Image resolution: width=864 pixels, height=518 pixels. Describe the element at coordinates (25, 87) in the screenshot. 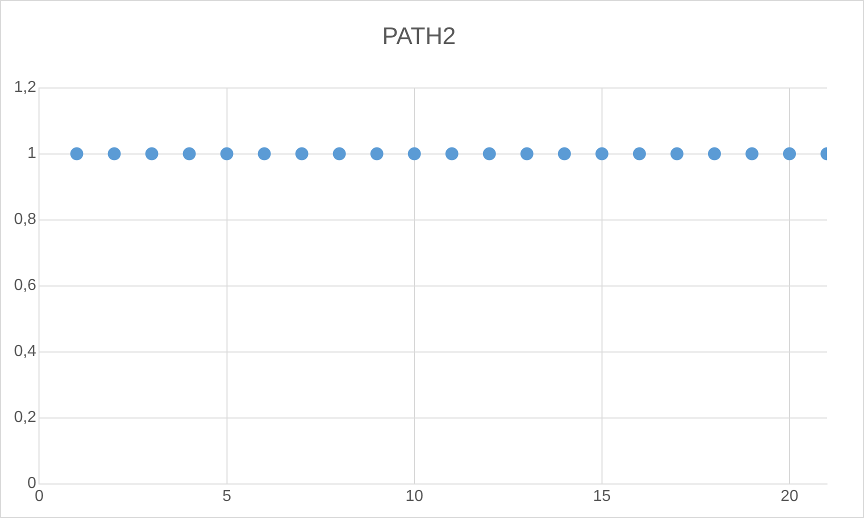

I see `y-tick-label: 1,2` at that location.